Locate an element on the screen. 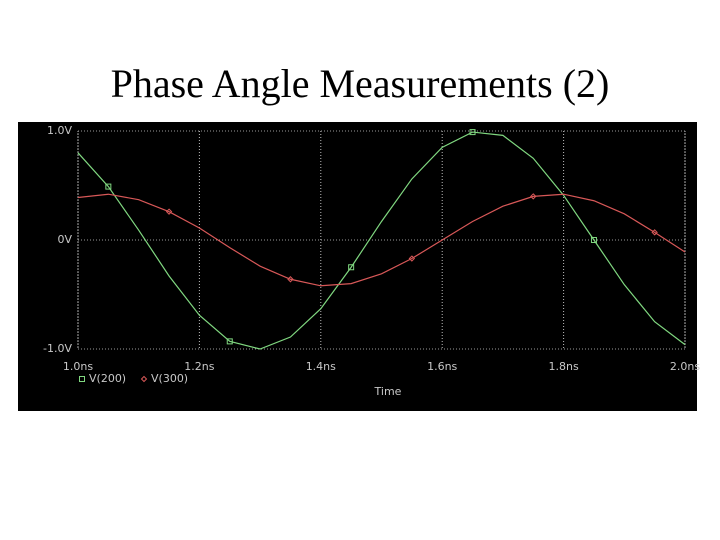 The width and height of the screenshot is (720, 540). series-line is located at coordinates (381, 240).